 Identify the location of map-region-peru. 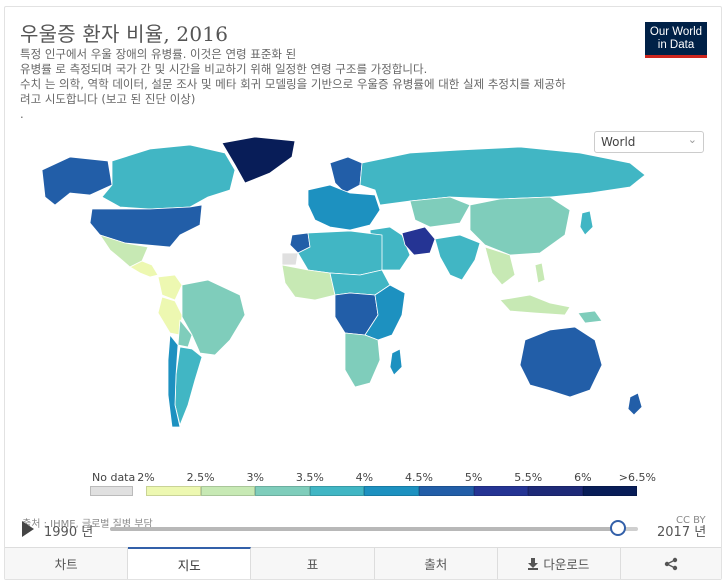
(170, 316).